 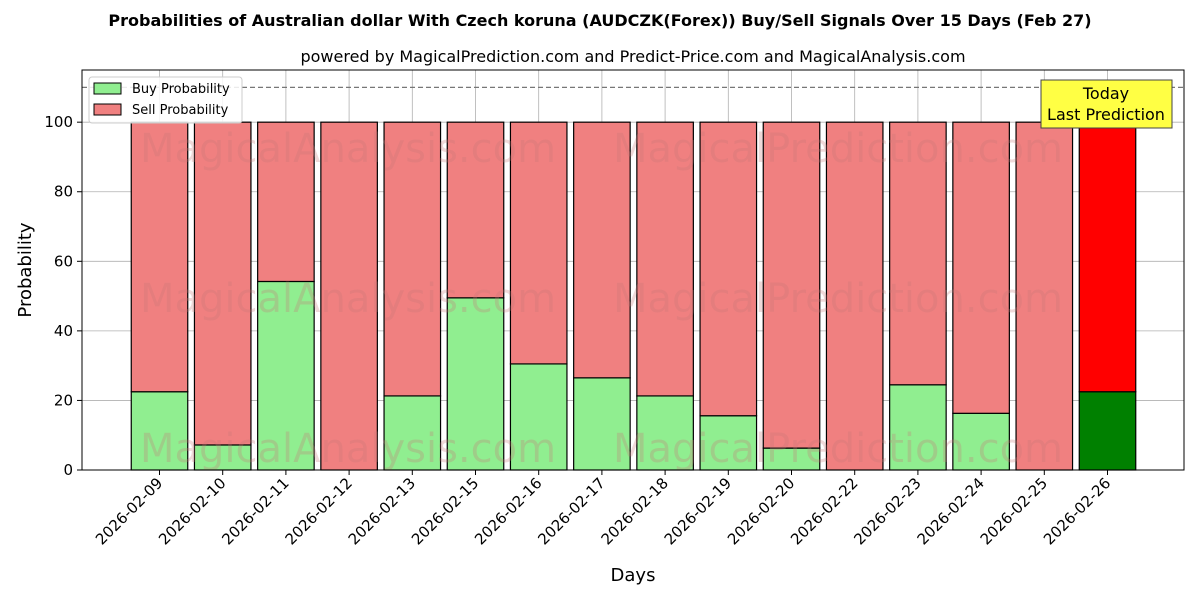 What do you see at coordinates (445, 511) in the screenshot?
I see `x-tick-label: 2026-02-15` at bounding box center [445, 511].